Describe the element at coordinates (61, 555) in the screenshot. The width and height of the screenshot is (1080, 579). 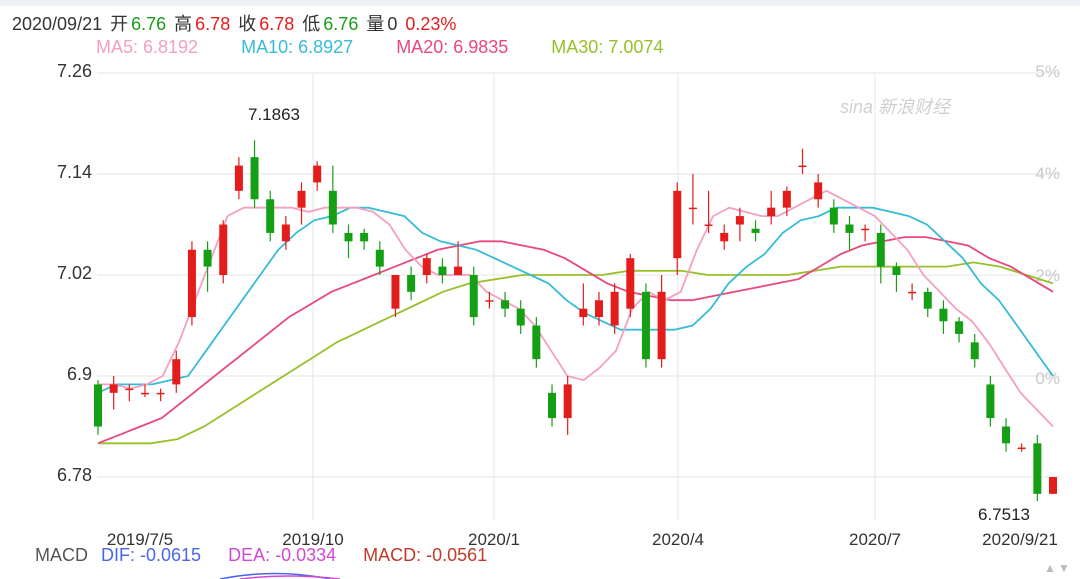
I see `macd-title: MACD` at that location.